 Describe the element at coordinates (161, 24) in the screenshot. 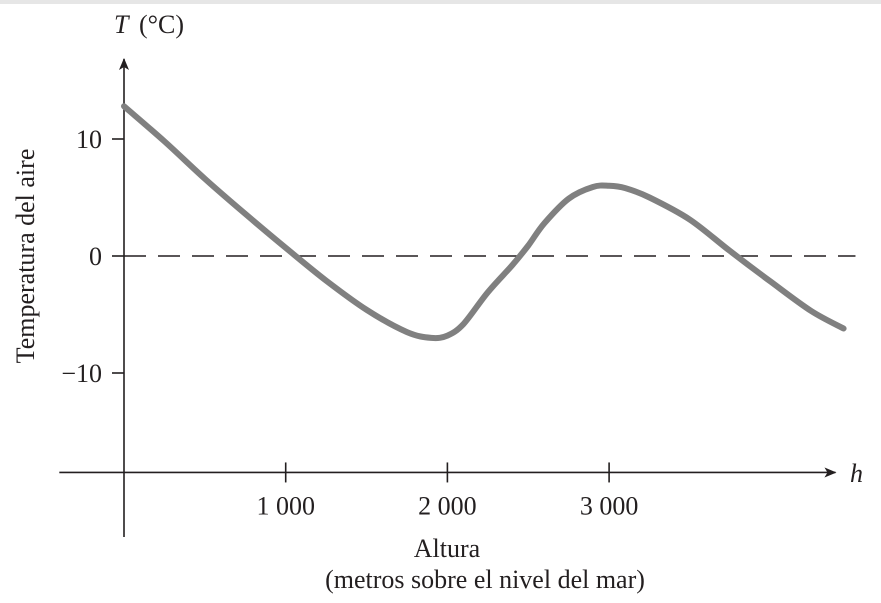

I see `y-axis-unit: (°C)` at that location.